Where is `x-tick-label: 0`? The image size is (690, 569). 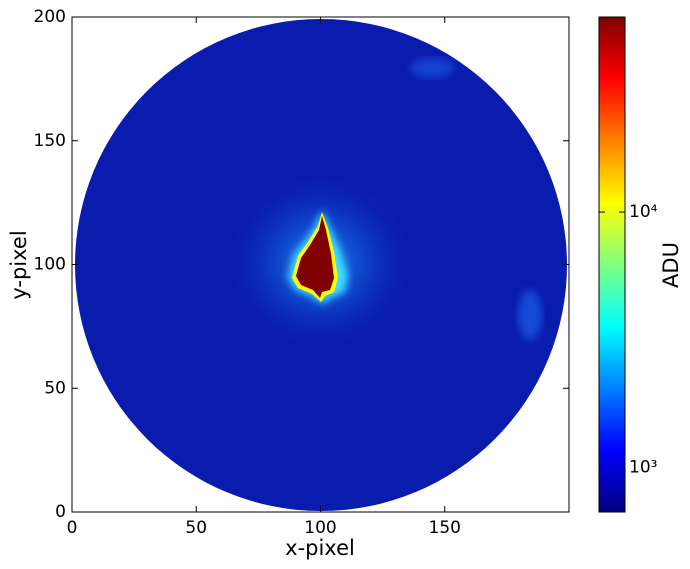
x-tick-label: 0 is located at coordinates (72, 528).